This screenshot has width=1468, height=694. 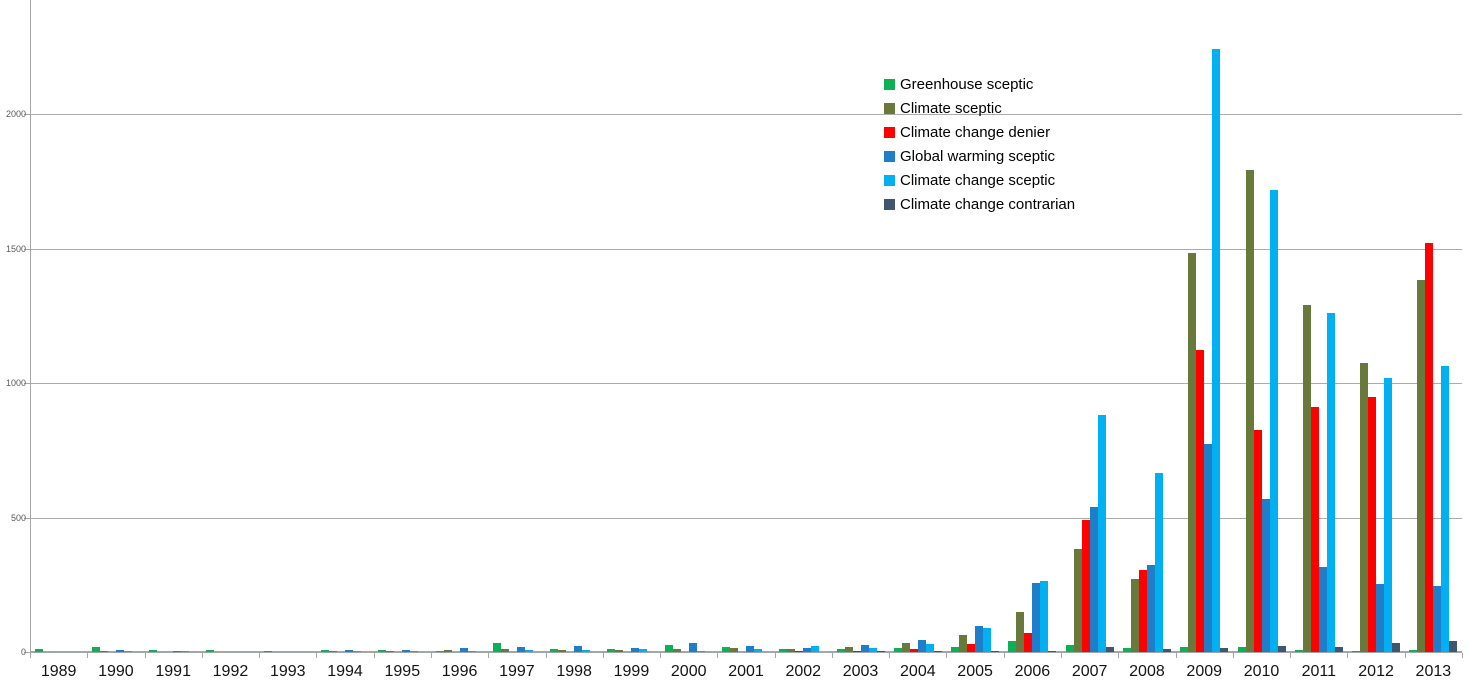 I want to click on x-axis-line, so click(x=746, y=652).